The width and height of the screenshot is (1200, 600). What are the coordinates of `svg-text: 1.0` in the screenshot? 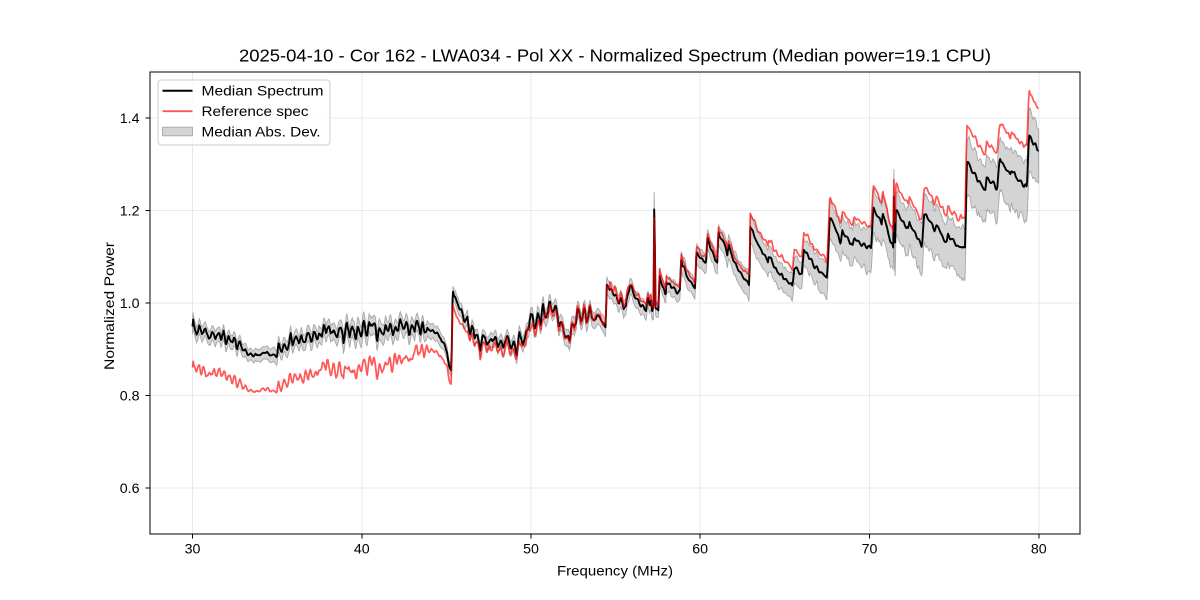 It's located at (130, 304).